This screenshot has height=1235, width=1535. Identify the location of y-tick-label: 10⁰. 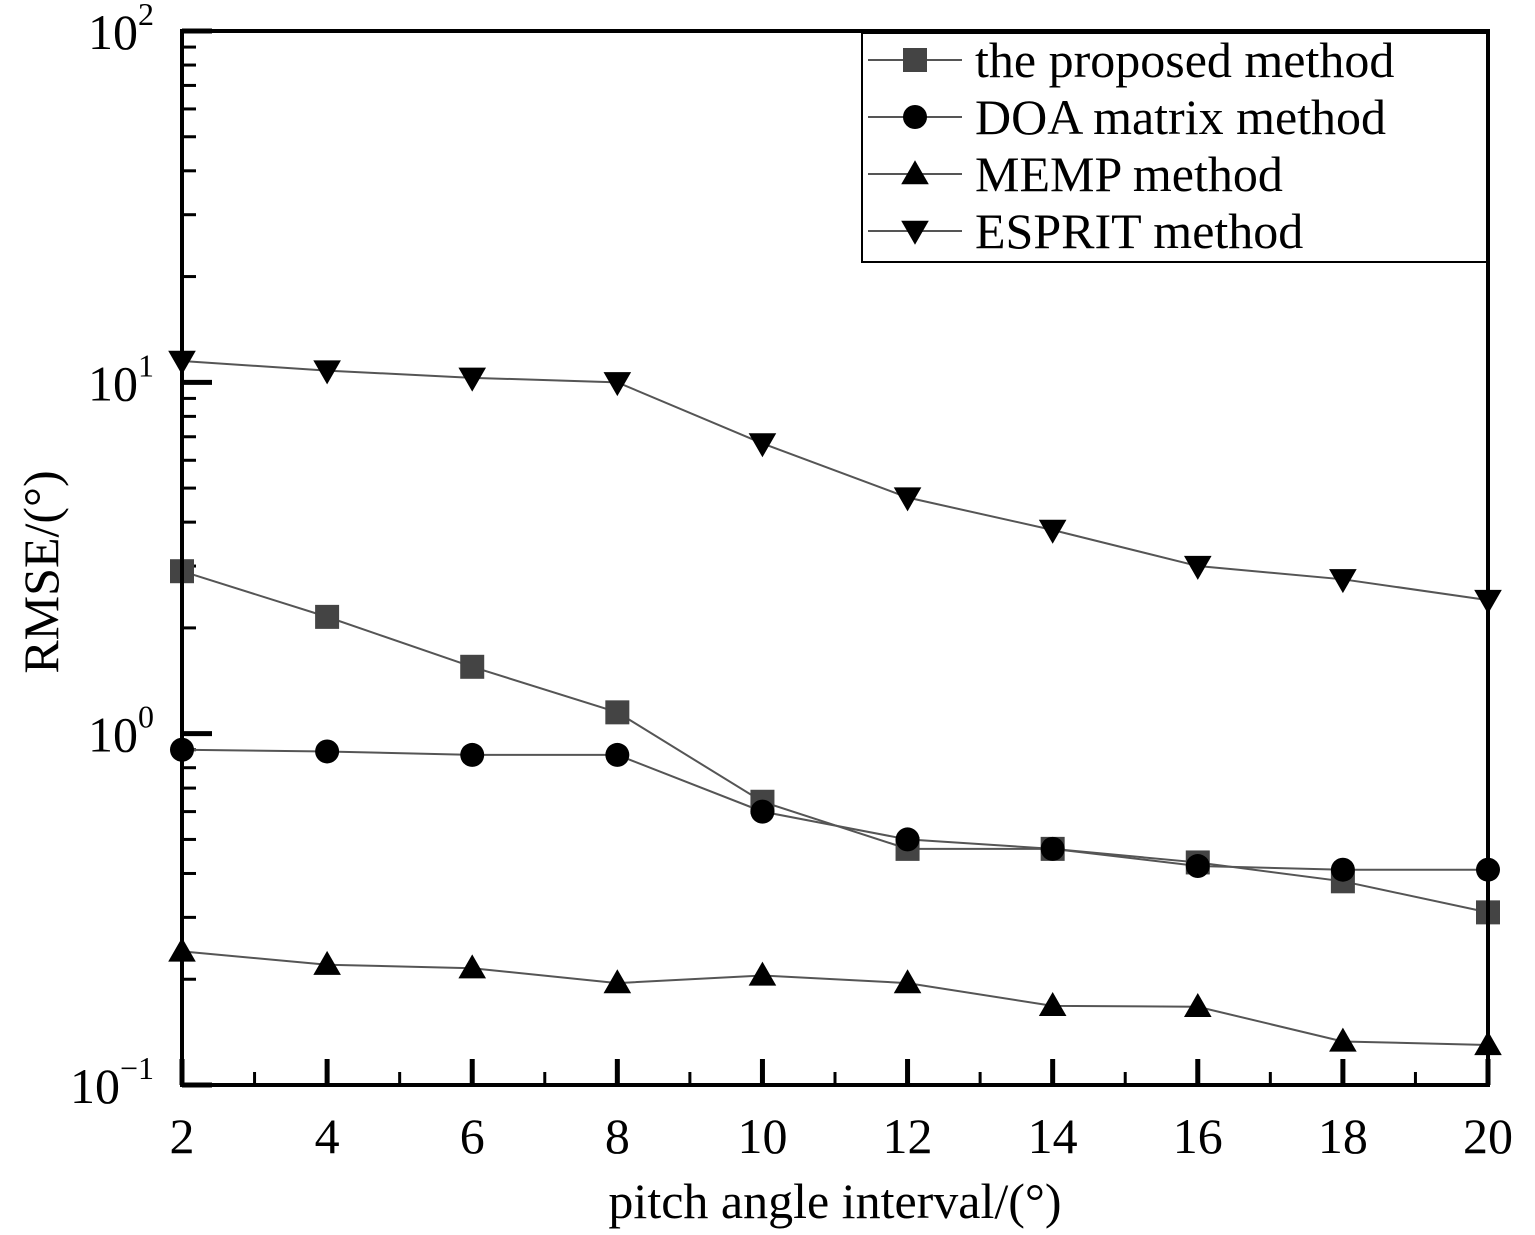
(121, 731).